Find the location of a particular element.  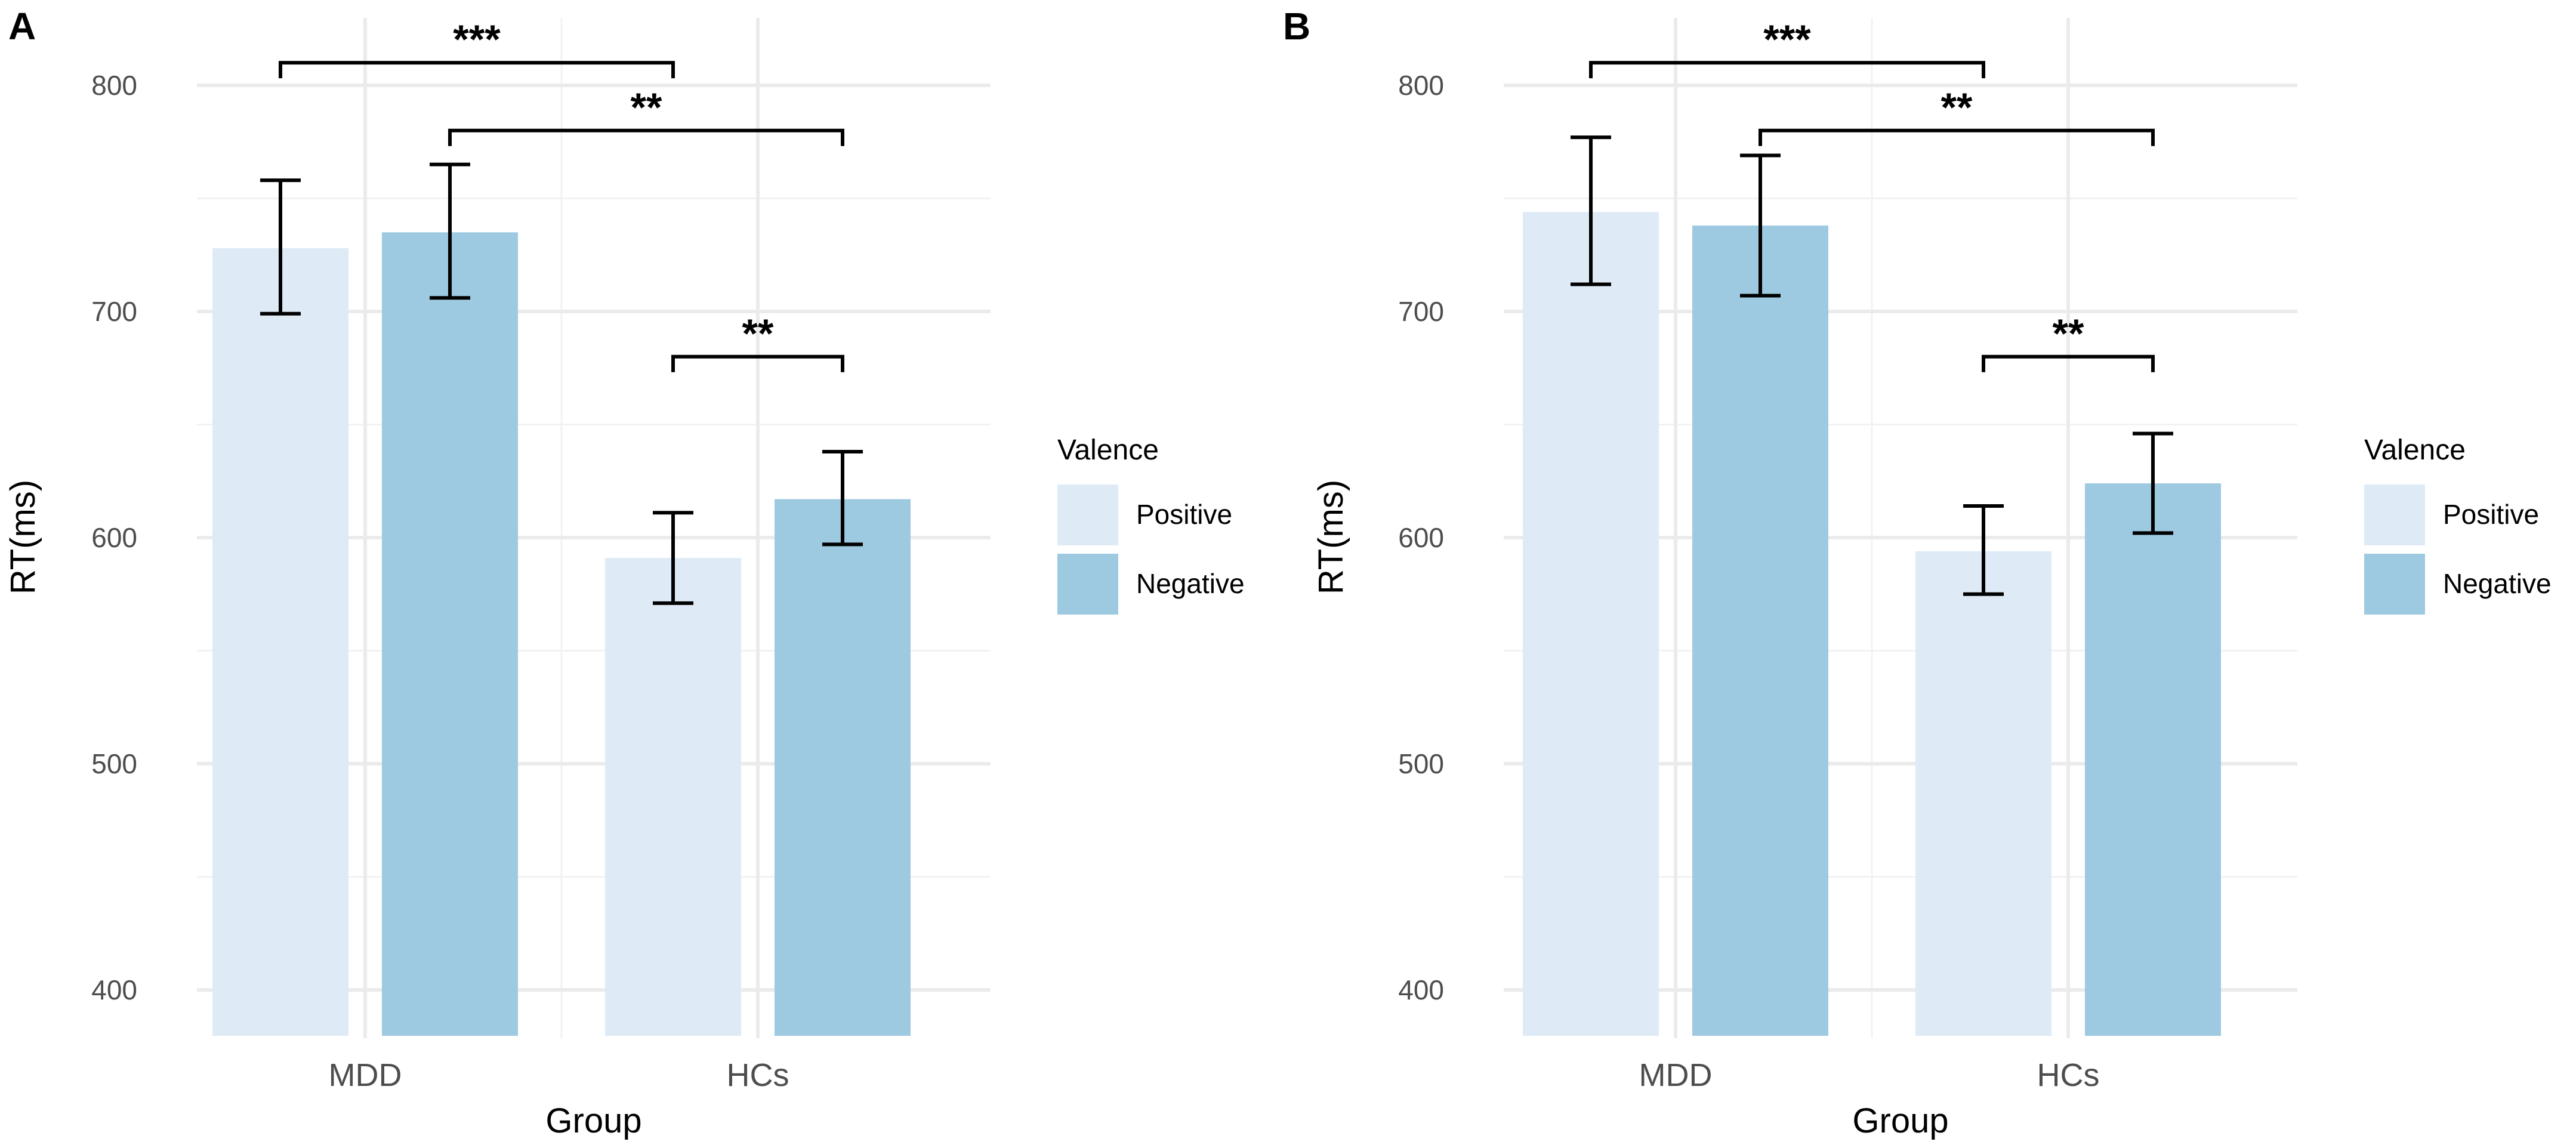

panel-letter: B is located at coordinates (1297, 26).